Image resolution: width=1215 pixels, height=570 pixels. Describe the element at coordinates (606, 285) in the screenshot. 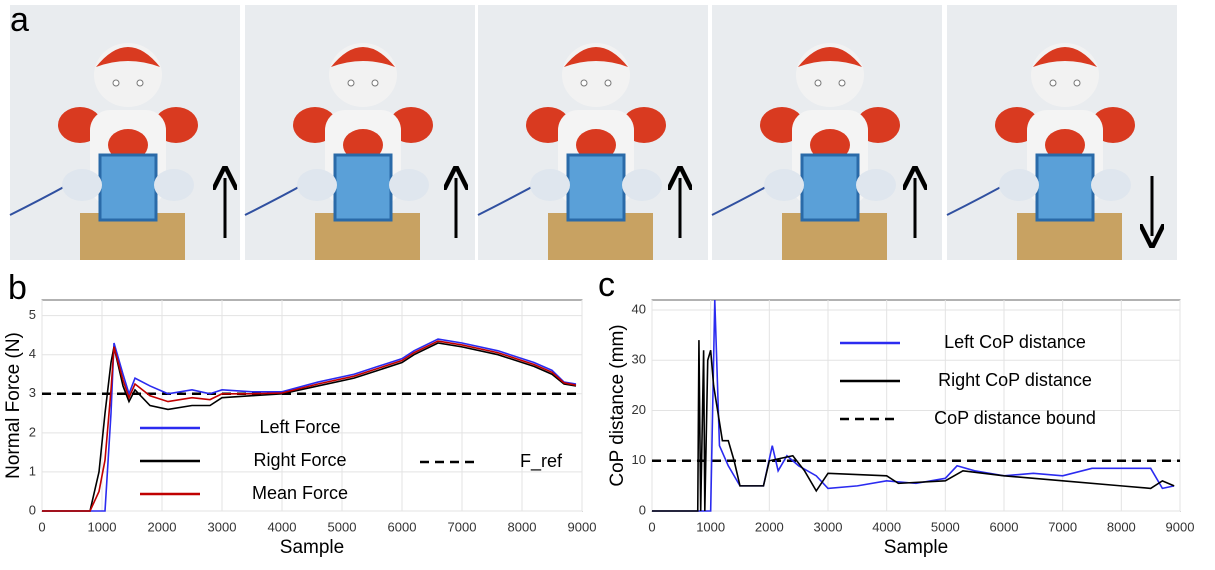

I see `panel-label: c` at that location.